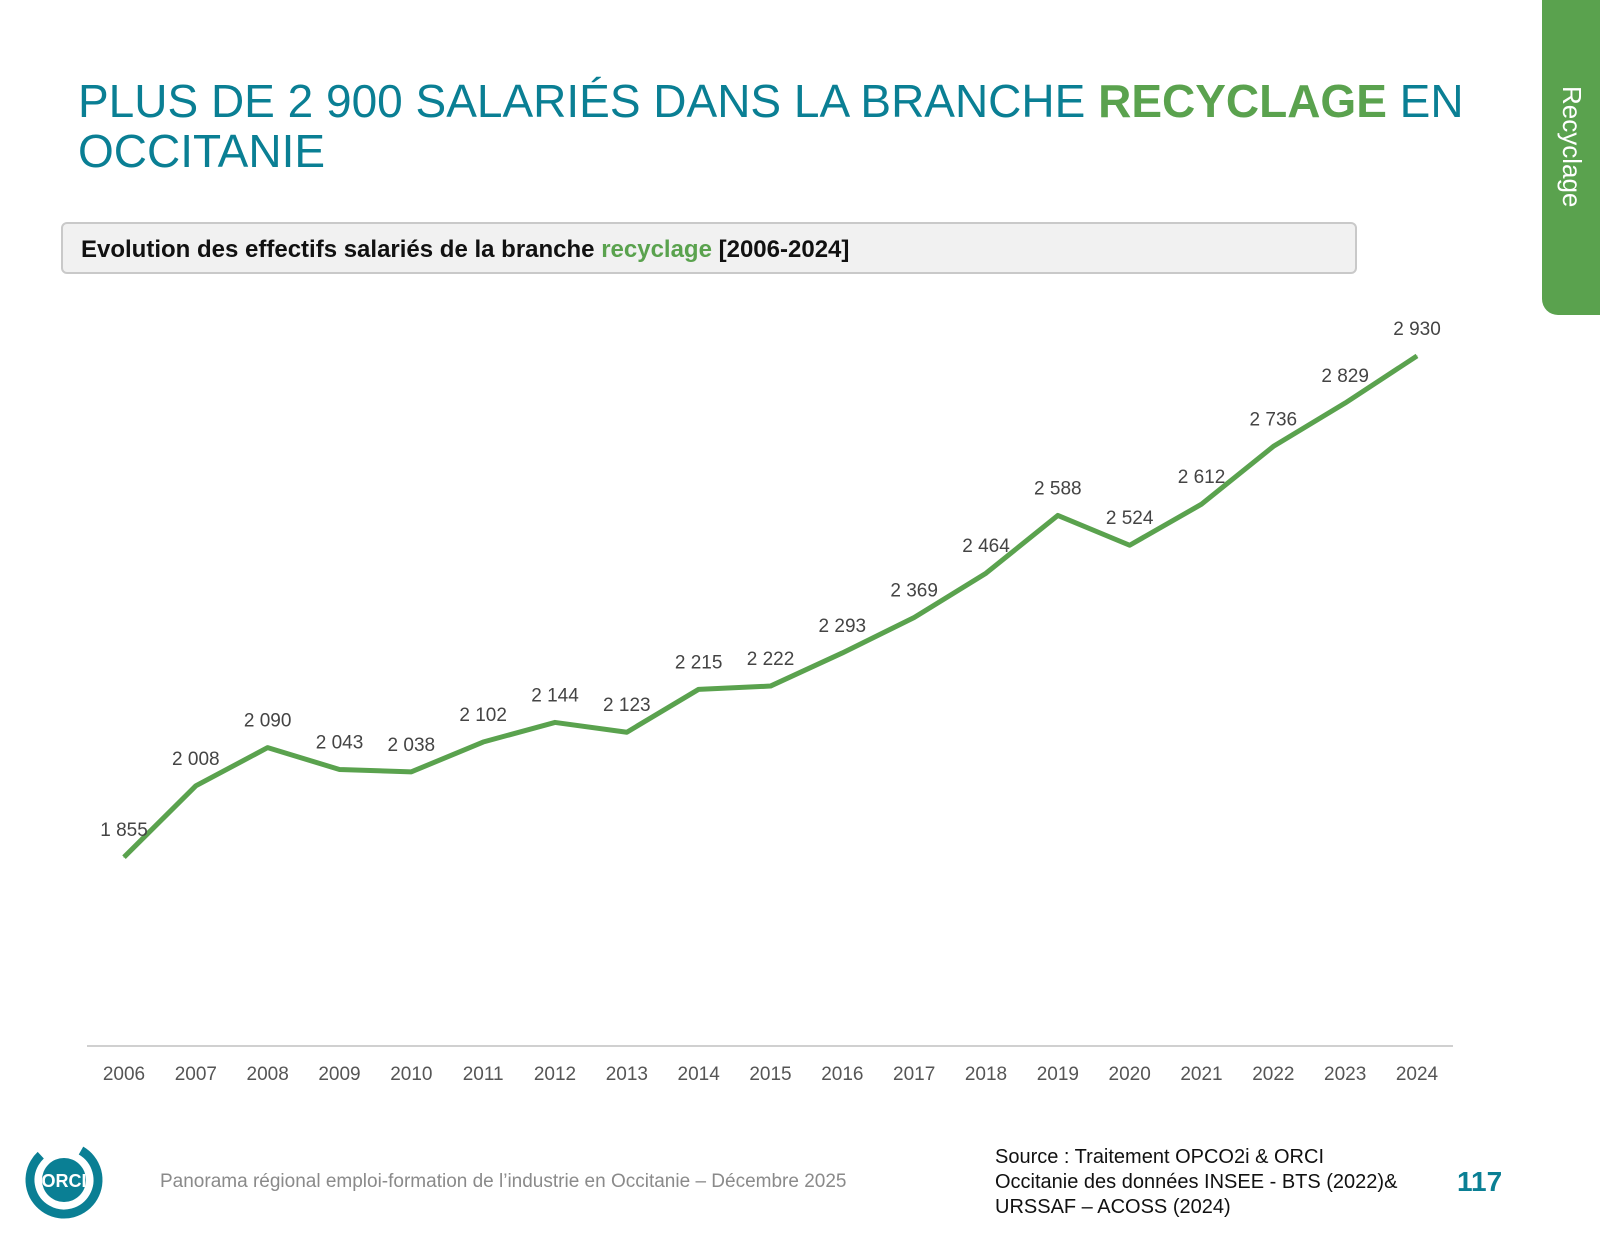  I want to click on x-tick-label: 2007, so click(196, 1074).